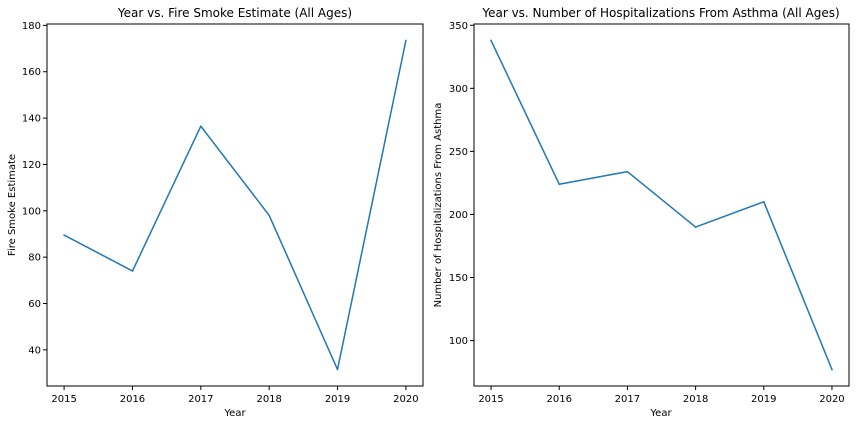  What do you see at coordinates (461, 184) in the screenshot?
I see `y-ticks: 100 150 200 250 300 350` at bounding box center [461, 184].